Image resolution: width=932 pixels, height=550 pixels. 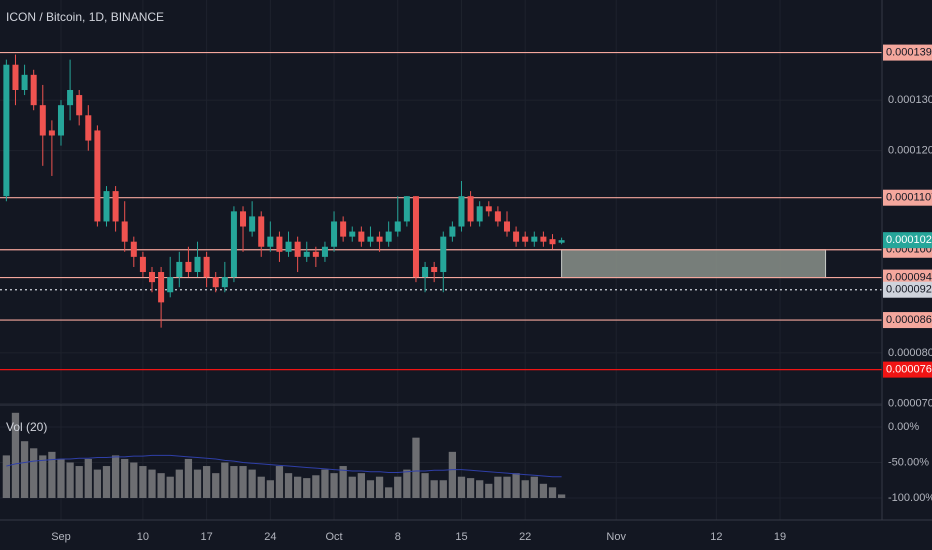 I want to click on volume-ma, so click(x=284, y=466).